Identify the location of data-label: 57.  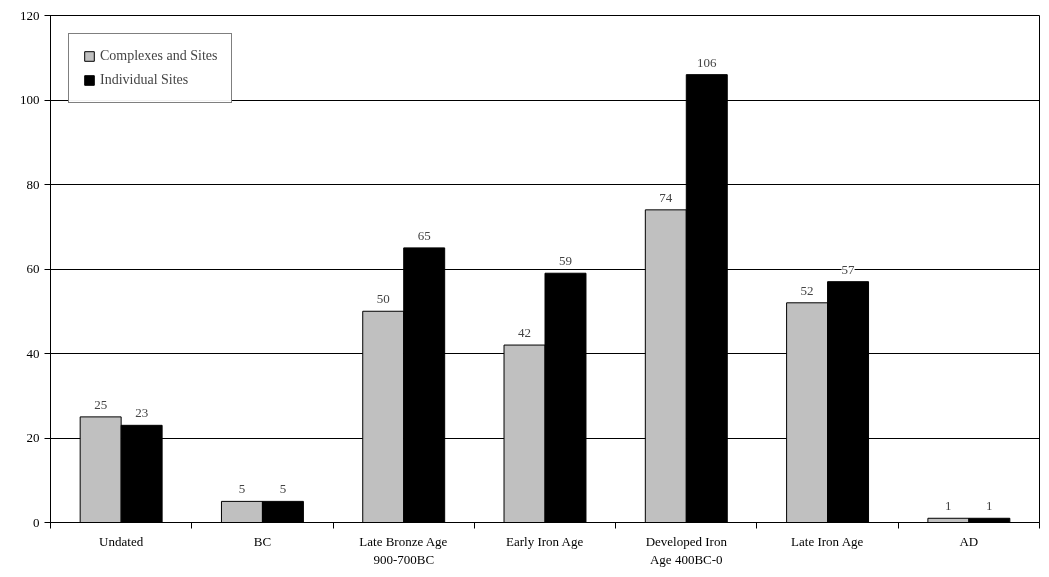
(848, 269).